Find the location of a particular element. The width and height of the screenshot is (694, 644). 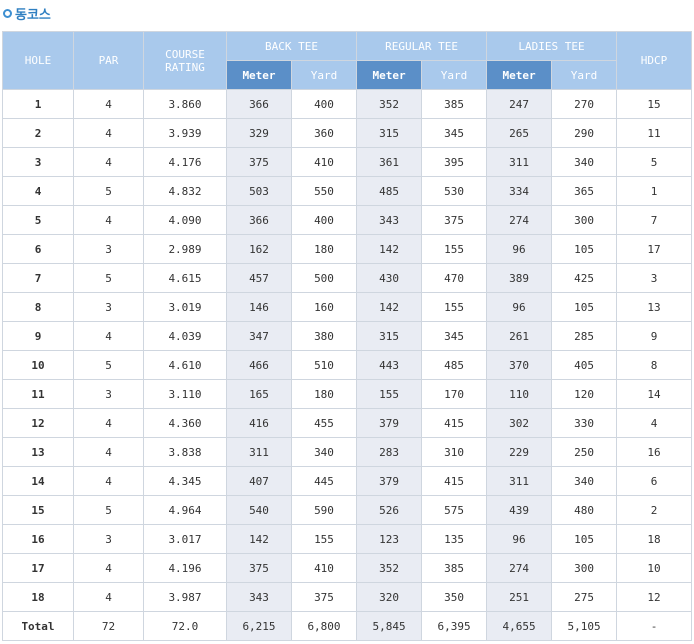

cell-regular-yard: 6,395 is located at coordinates (454, 626).